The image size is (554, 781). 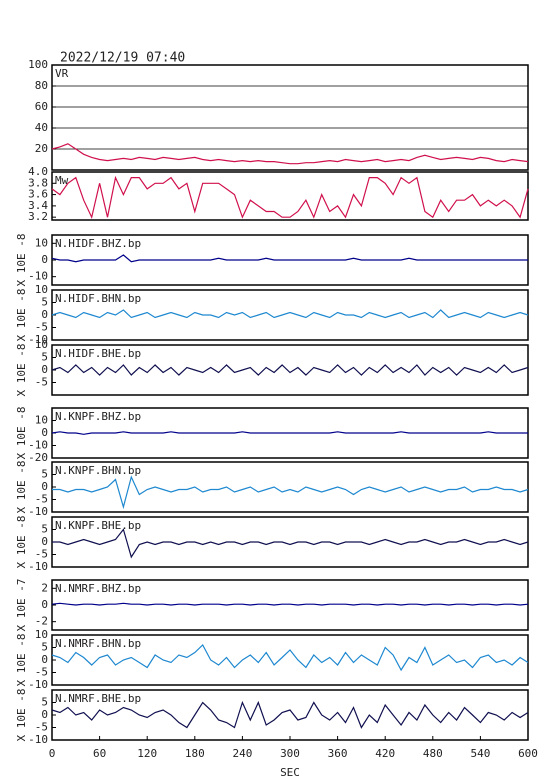 I want to click on y-tick-label: -2, so click(x=41, y=621).